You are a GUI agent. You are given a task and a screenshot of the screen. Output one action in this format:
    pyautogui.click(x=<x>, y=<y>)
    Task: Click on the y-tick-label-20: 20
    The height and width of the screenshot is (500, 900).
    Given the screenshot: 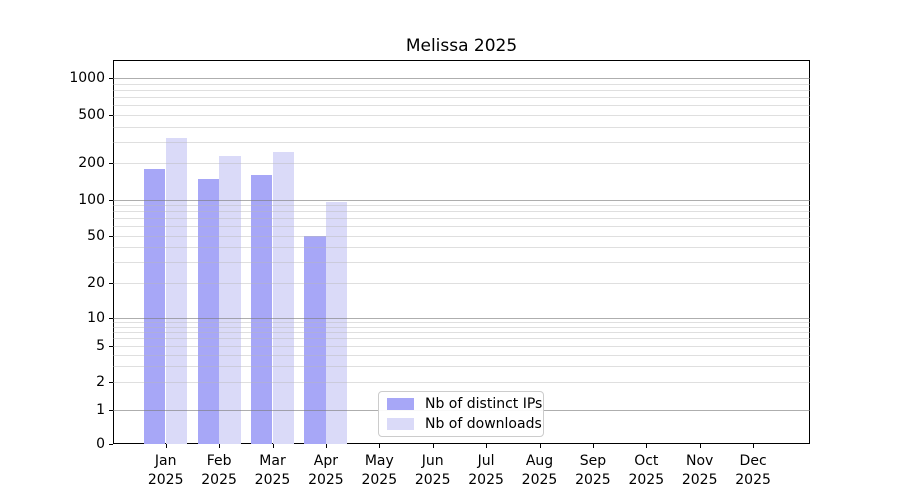 What is the action you would take?
    pyautogui.click(x=96, y=282)
    